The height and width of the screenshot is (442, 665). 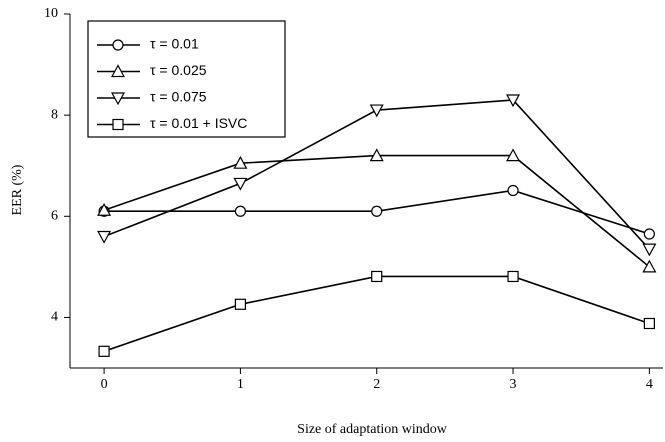 I want to click on legend-label: τ = 0.01 + ISVC, so click(x=198, y=123).